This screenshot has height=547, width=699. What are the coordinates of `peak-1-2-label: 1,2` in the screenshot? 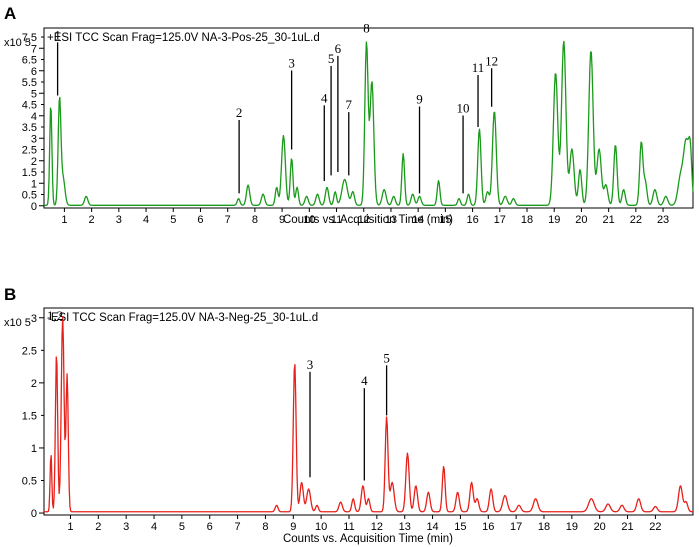 It's located at (55, 315).